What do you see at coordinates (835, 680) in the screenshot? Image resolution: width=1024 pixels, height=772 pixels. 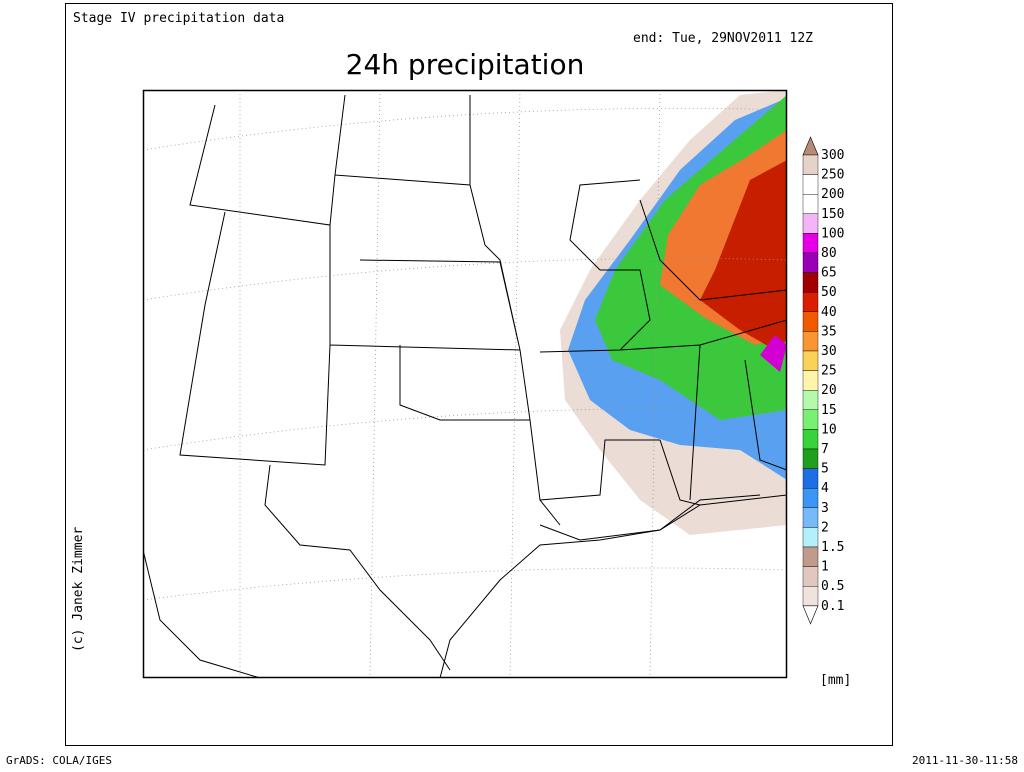 I see `unit: [mm]` at bounding box center [835, 680].